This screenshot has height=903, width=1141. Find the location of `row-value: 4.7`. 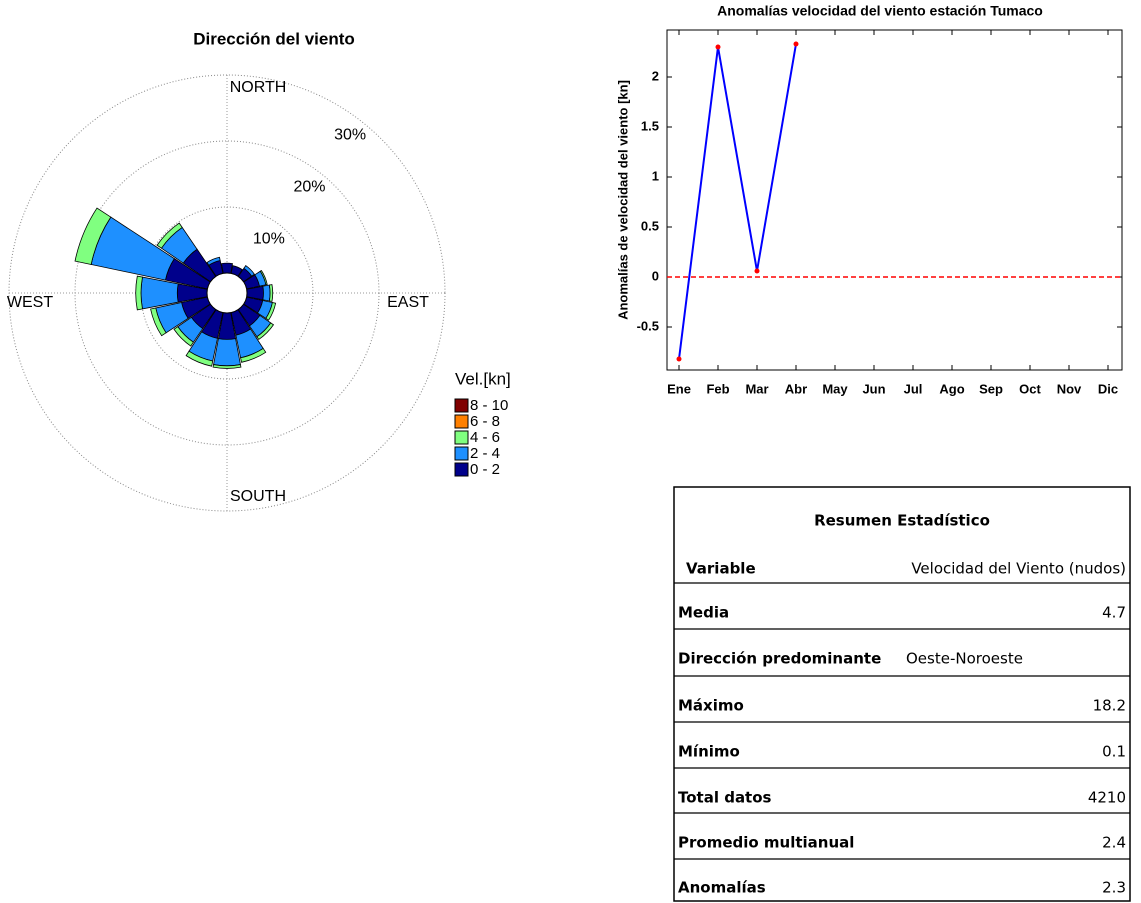

row-value: 4.7 is located at coordinates (1114, 613).